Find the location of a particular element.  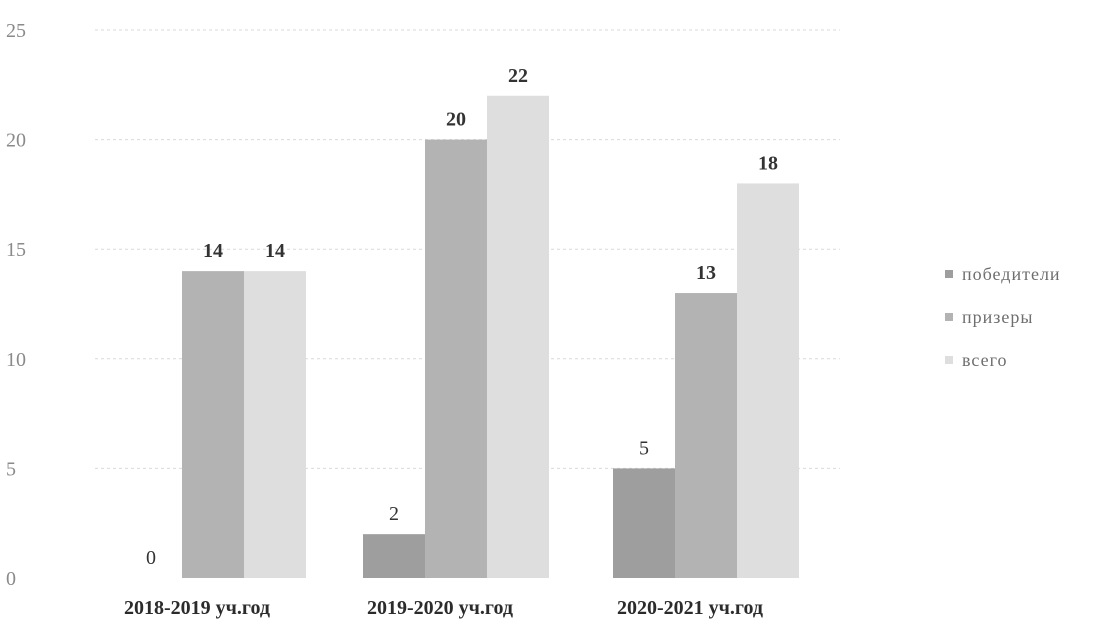

data-label: 13 is located at coordinates (706, 273).